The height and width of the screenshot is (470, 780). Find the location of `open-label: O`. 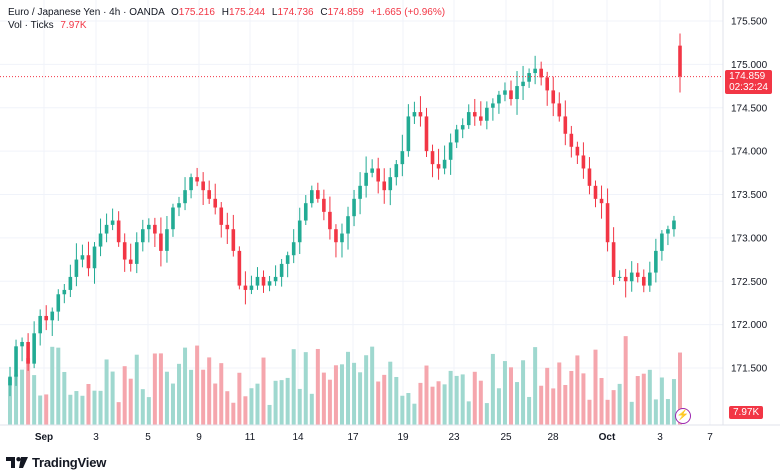

open-label: O is located at coordinates (175, 12).